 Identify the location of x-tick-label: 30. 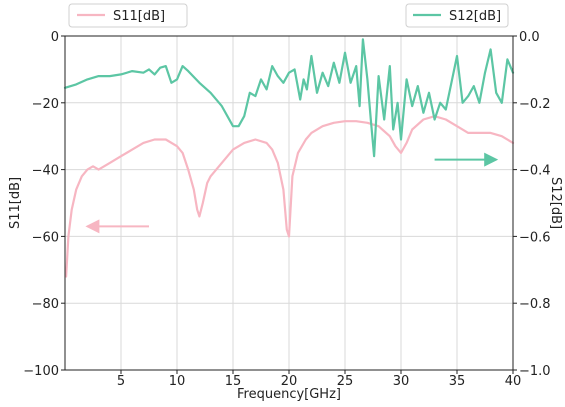
(401, 381).